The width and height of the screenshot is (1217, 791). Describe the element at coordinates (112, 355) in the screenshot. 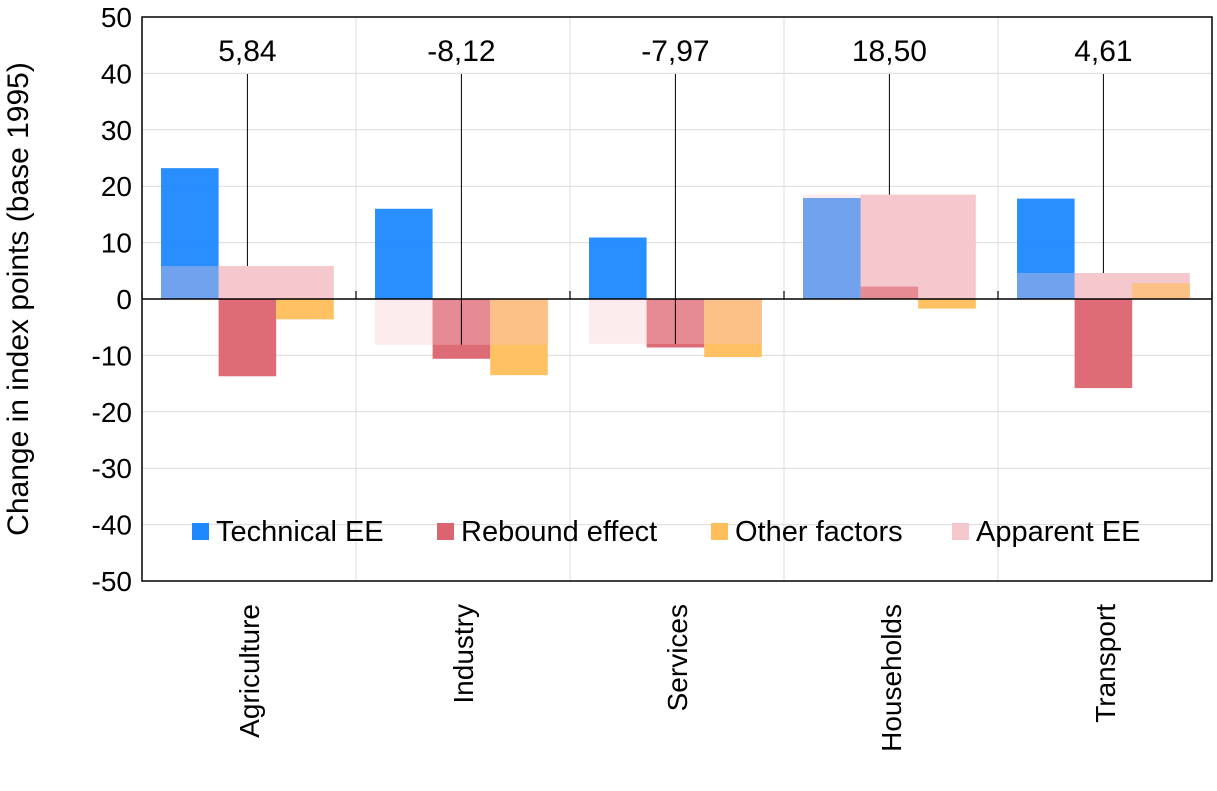

I see `y-tick-label: -10` at that location.